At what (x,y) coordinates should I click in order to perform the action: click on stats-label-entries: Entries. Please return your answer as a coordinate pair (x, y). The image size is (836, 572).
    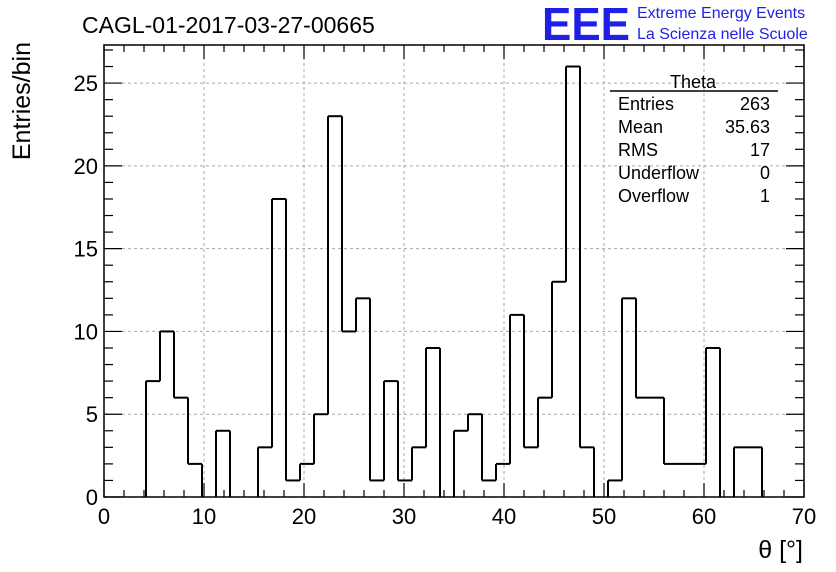
    Looking at the image, I should click on (646, 104).